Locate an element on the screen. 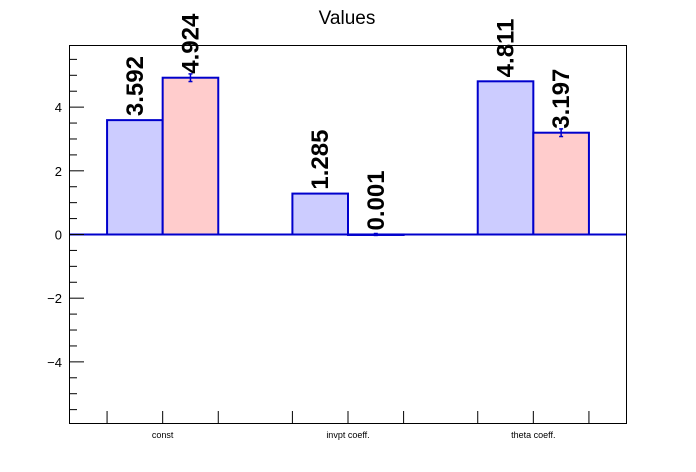 The width and height of the screenshot is (696, 472). bar-value-label: 3.592 is located at coordinates (135, 86).